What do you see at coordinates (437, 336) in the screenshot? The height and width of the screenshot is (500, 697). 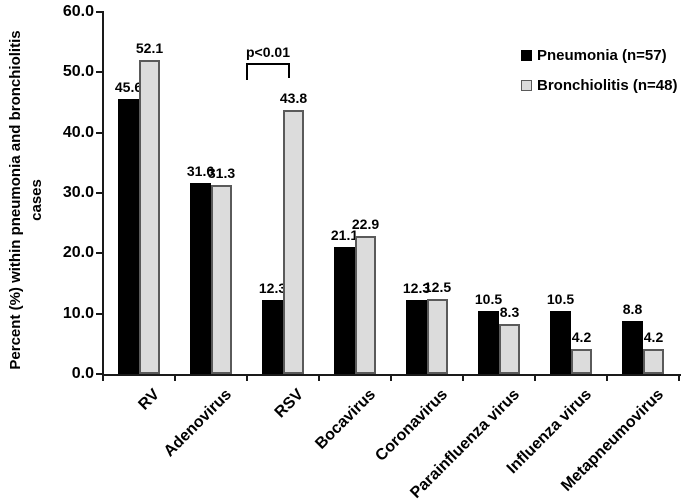 I see `bar-bronchiolitis-coronavirus` at bounding box center [437, 336].